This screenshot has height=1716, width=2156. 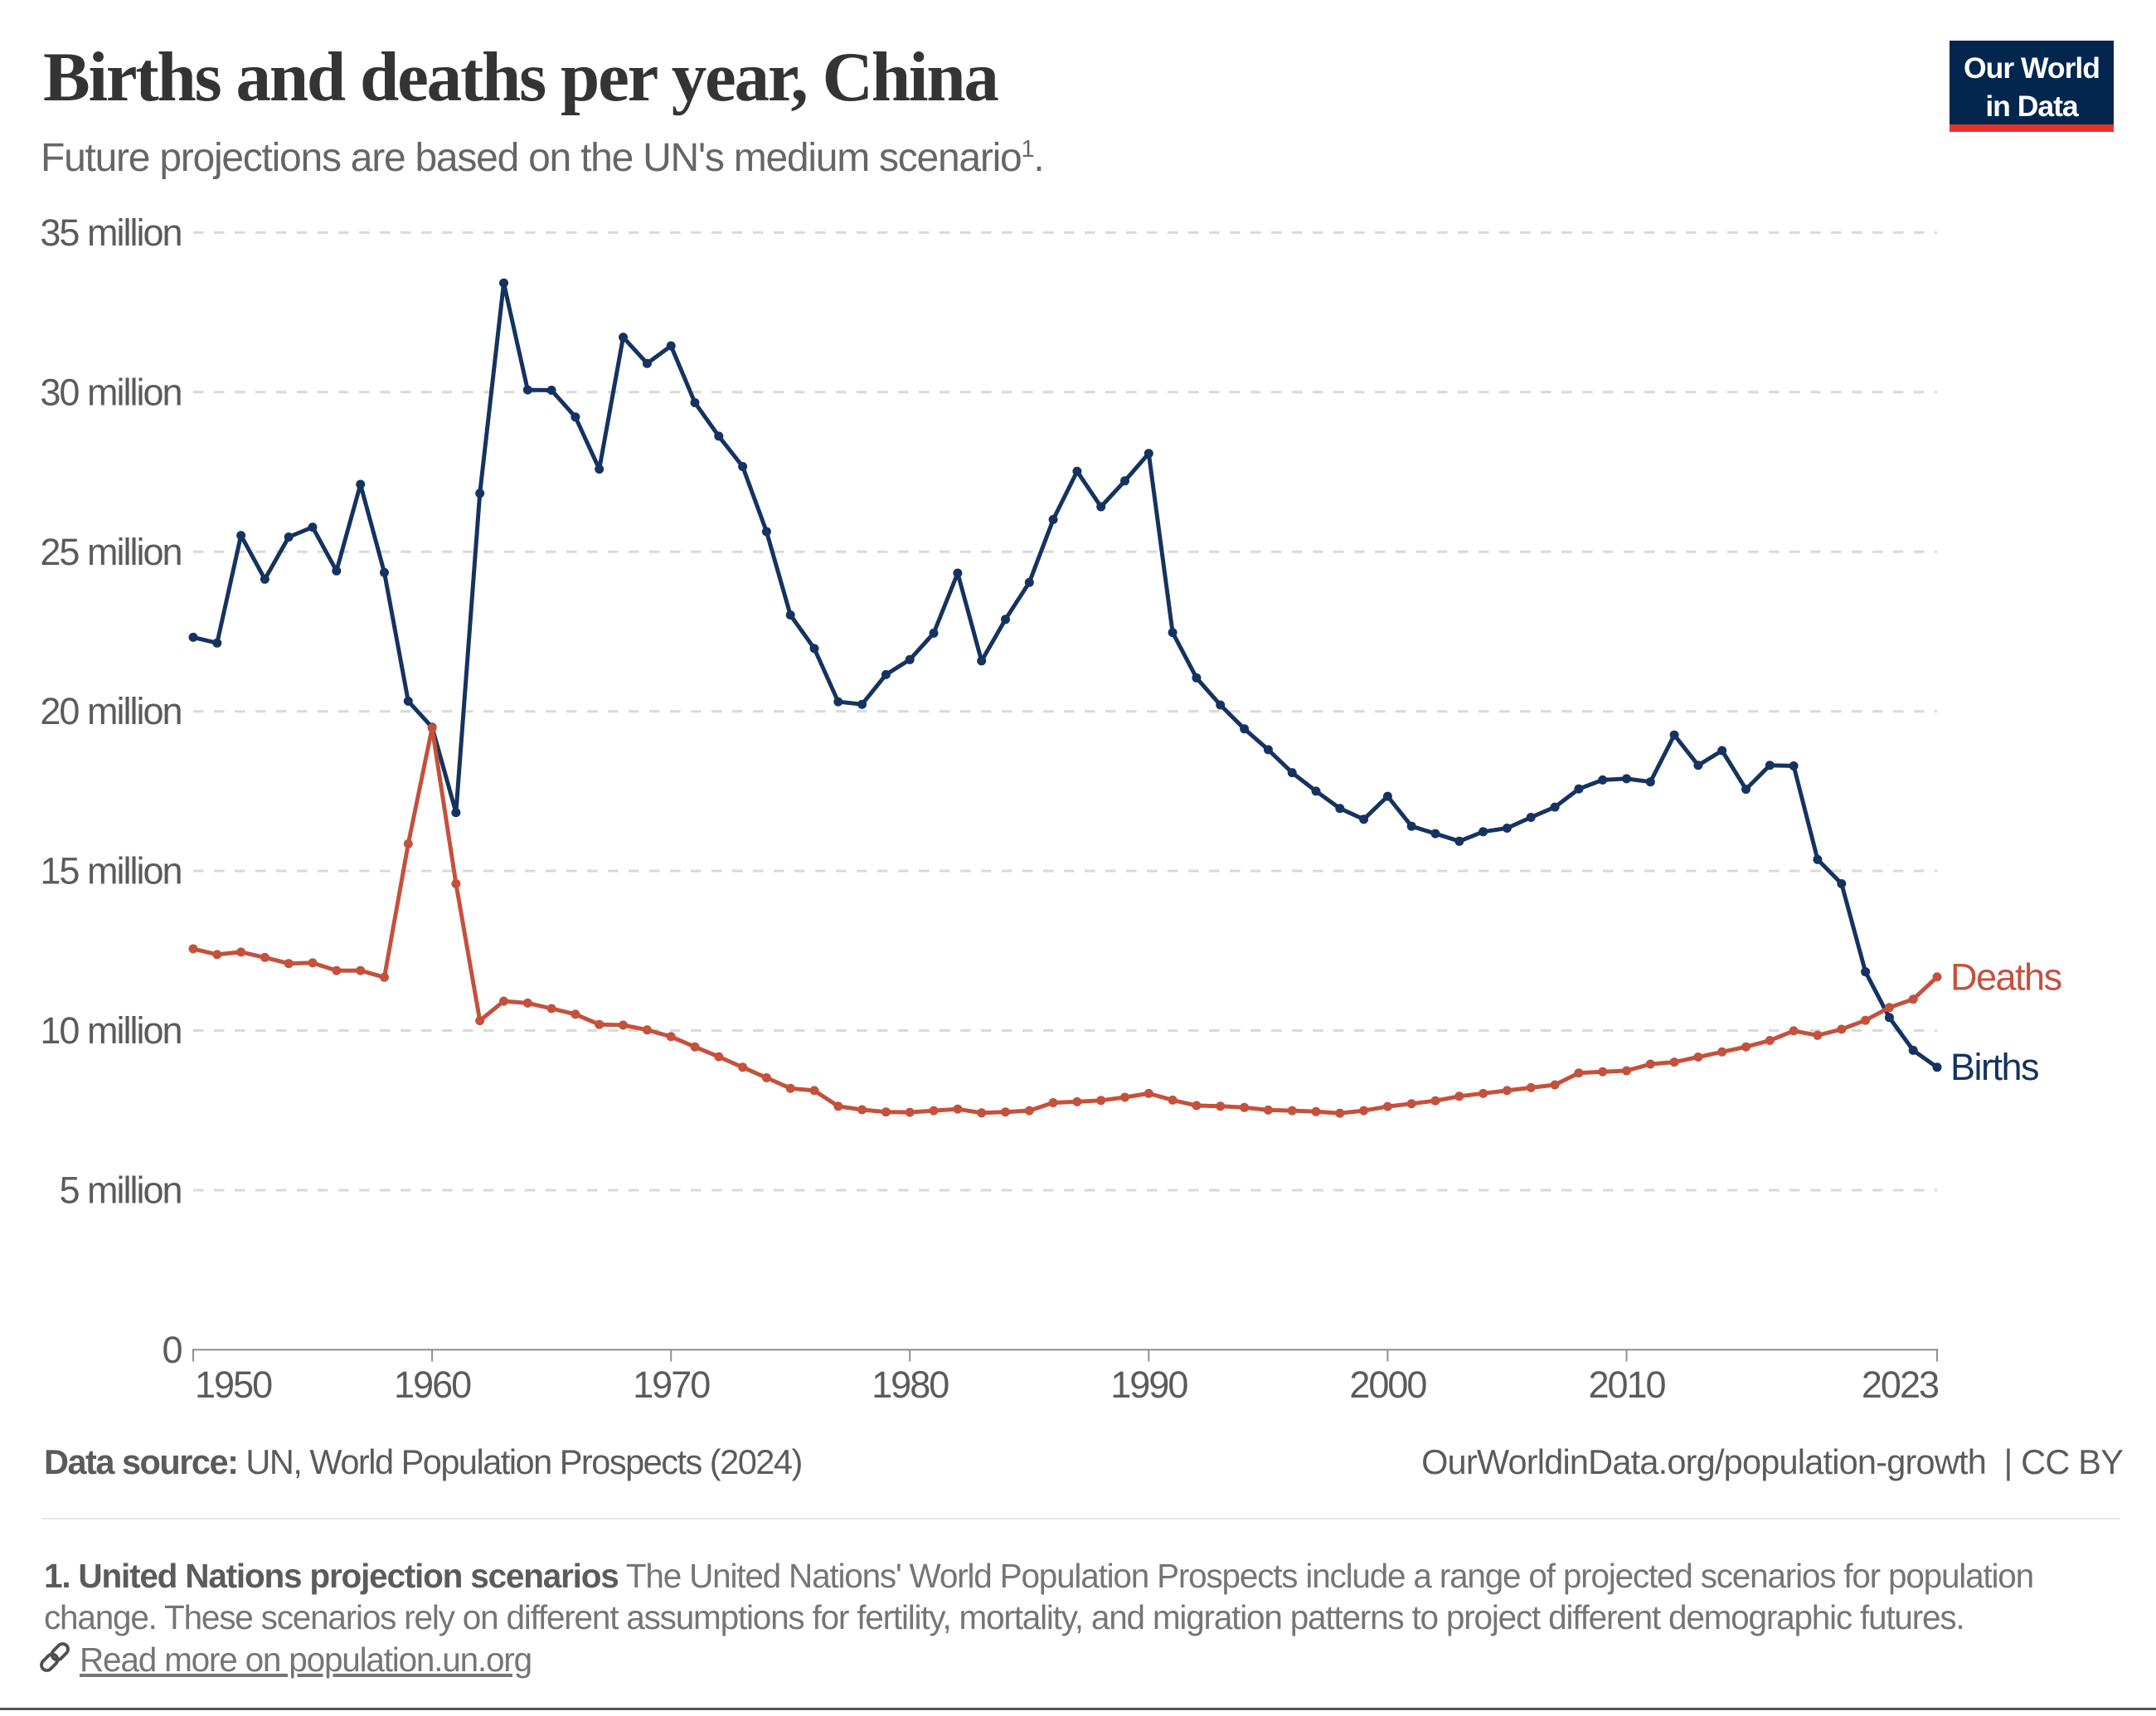 What do you see at coordinates (110, 711) in the screenshot?
I see `svg-text: 20 million` at bounding box center [110, 711].